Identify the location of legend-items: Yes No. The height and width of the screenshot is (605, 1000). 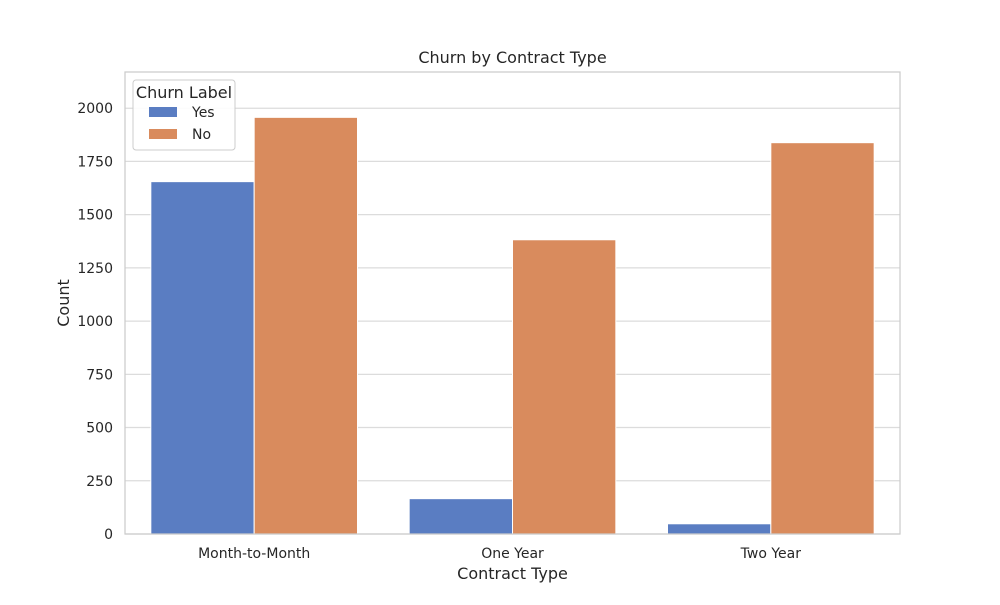
(182, 124).